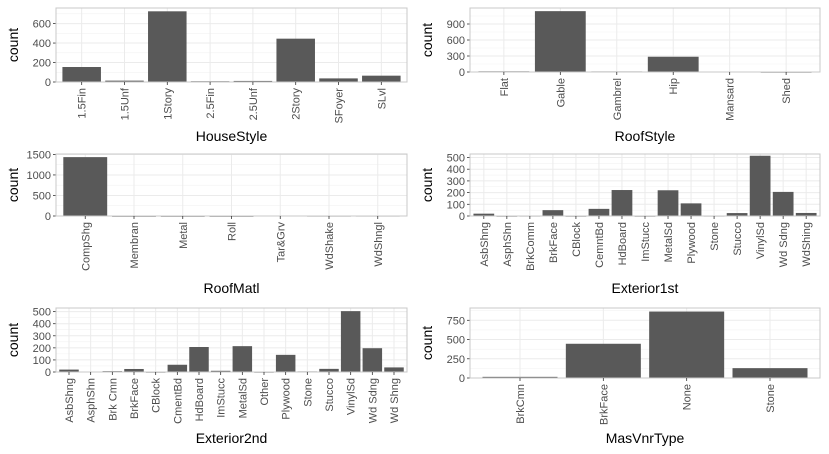 The image size is (829, 454). What do you see at coordinates (340, 106) in the screenshot?
I see `x-tick-label: SFoyer` at bounding box center [340, 106].